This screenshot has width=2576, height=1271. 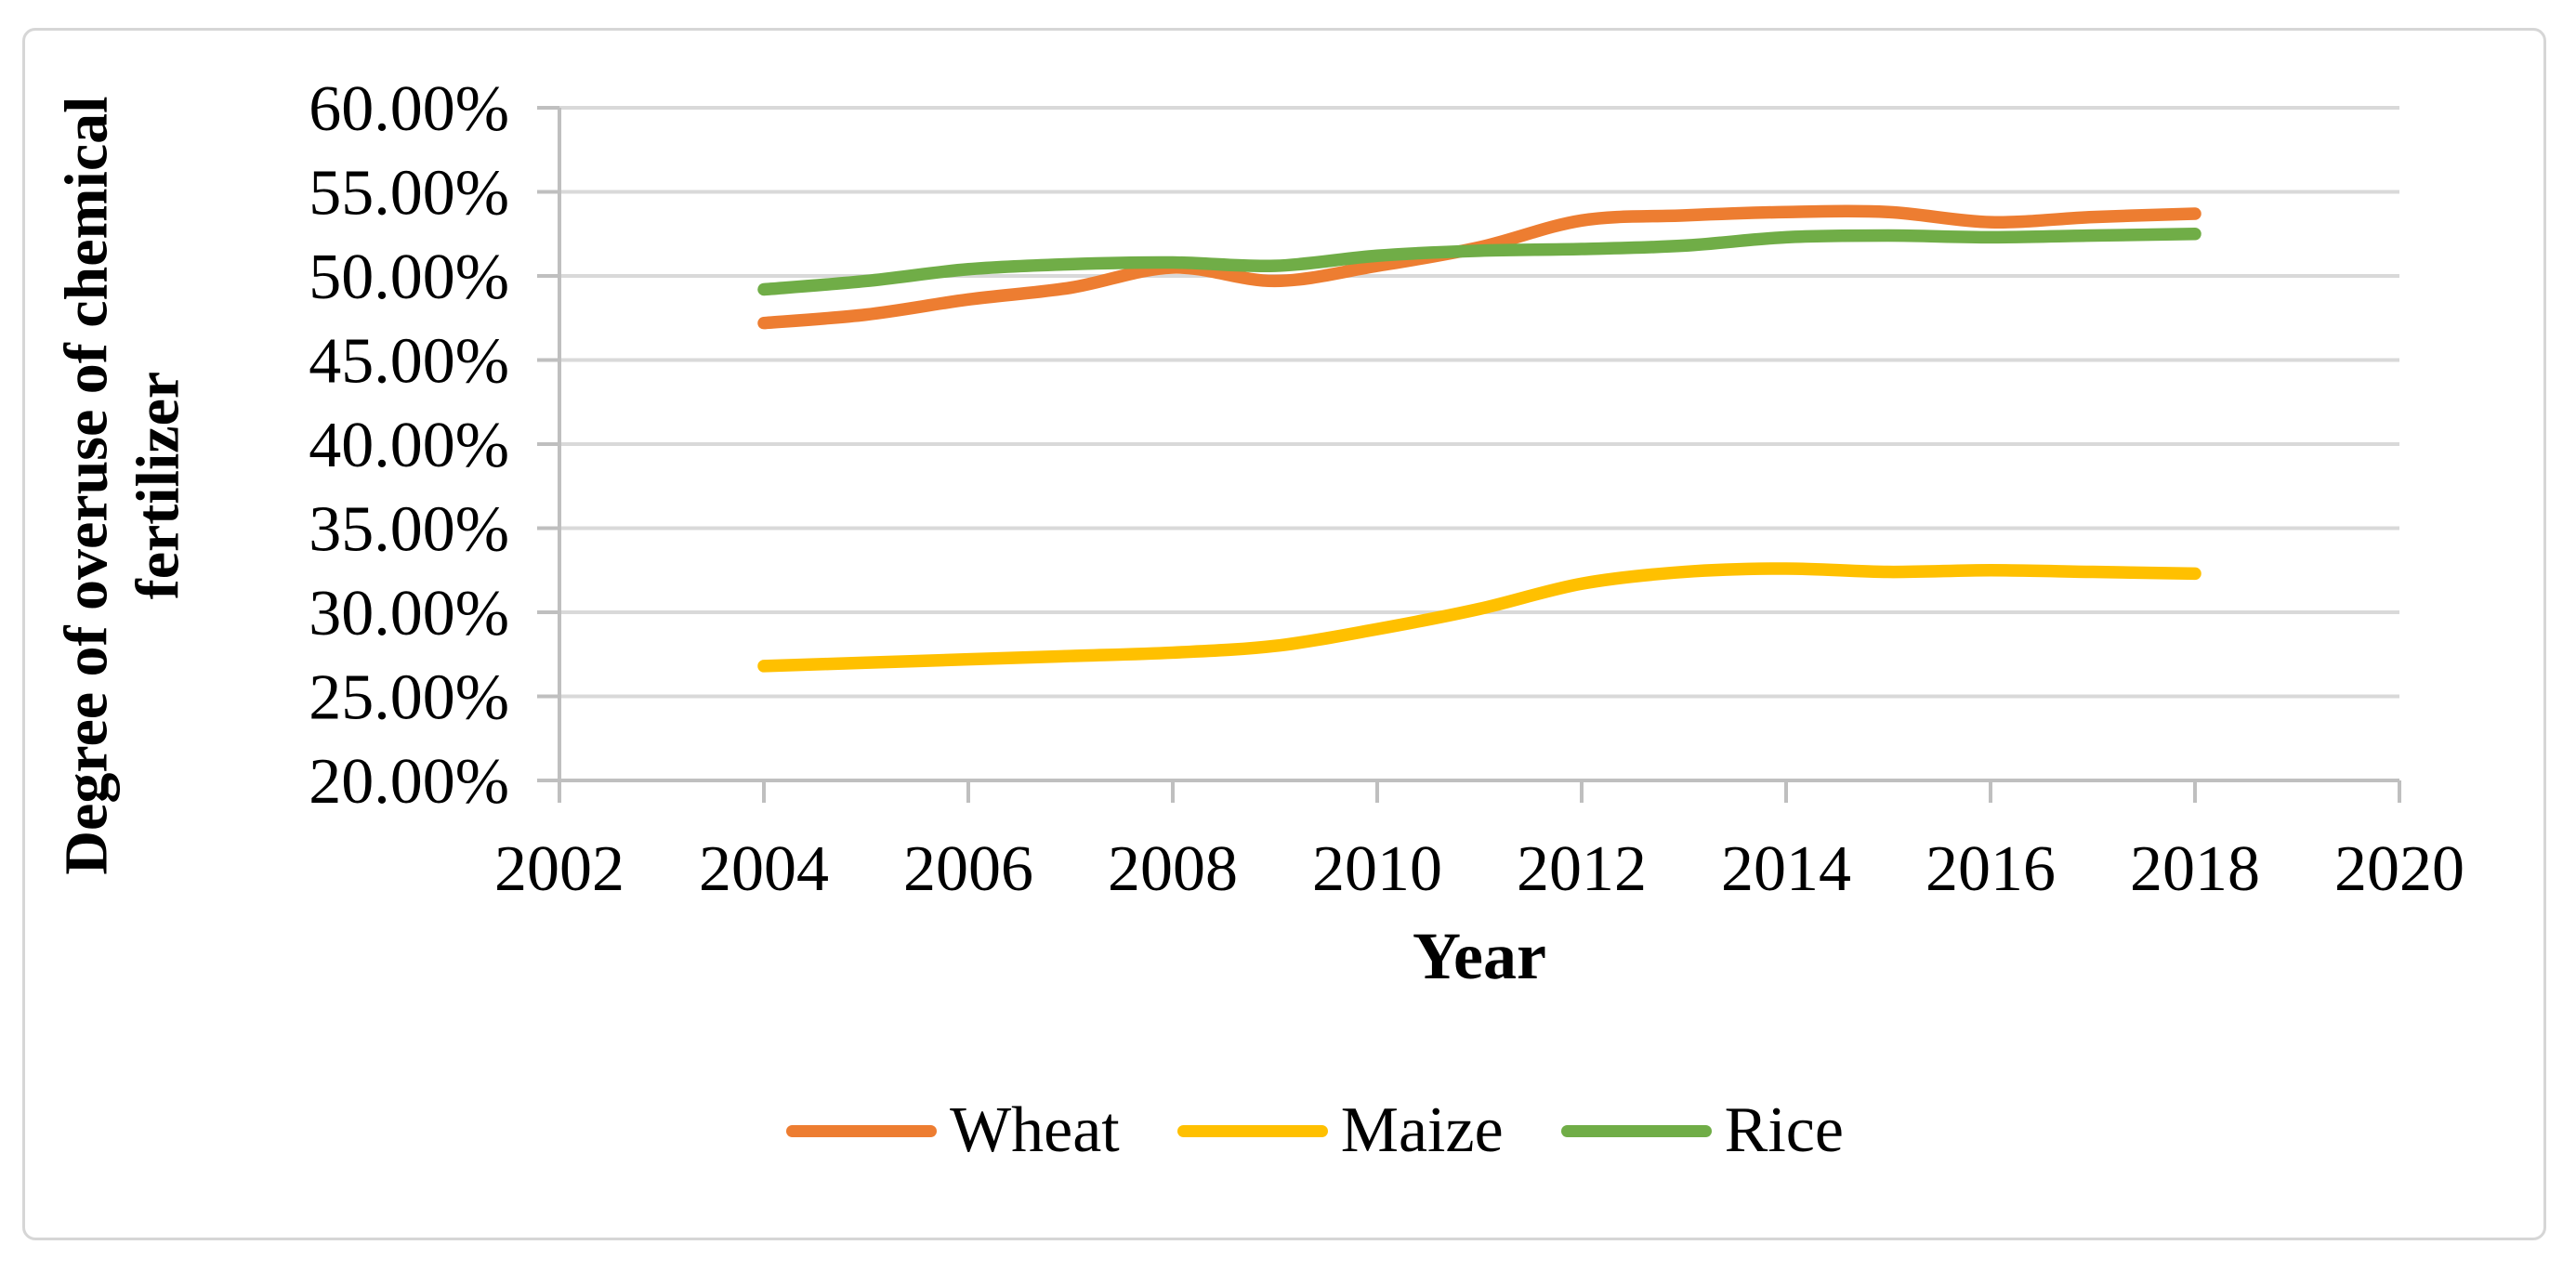 What do you see at coordinates (2195, 869) in the screenshot?
I see `x-tick-label-2018: 2018` at bounding box center [2195, 869].